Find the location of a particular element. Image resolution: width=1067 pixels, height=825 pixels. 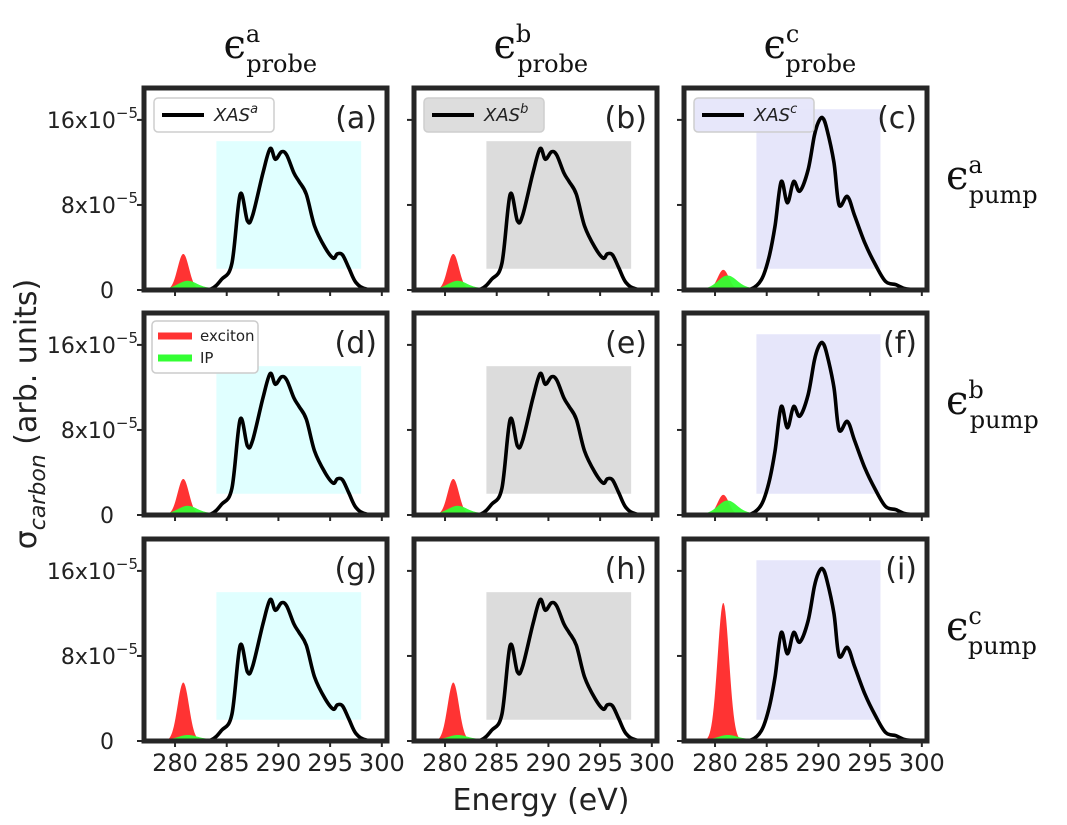

legend-exciton-label: exciton is located at coordinates (227, 336).